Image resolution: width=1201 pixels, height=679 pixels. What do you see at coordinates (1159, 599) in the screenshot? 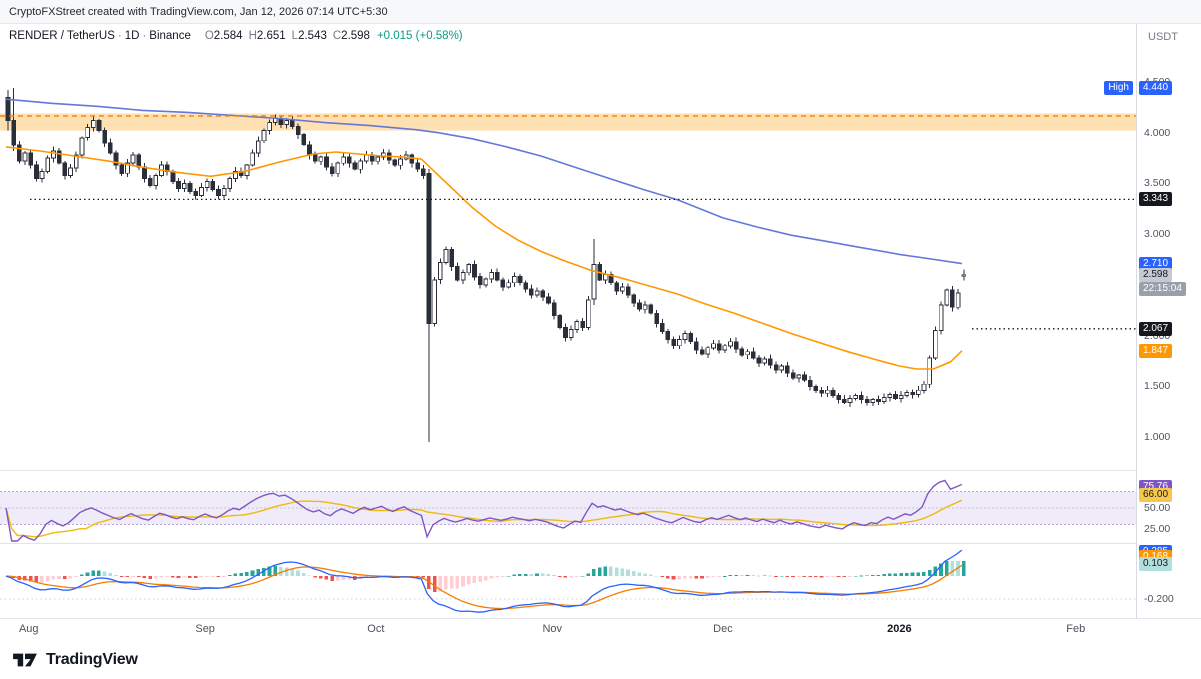
I see `macd-axis-label: -0.200` at bounding box center [1159, 599].